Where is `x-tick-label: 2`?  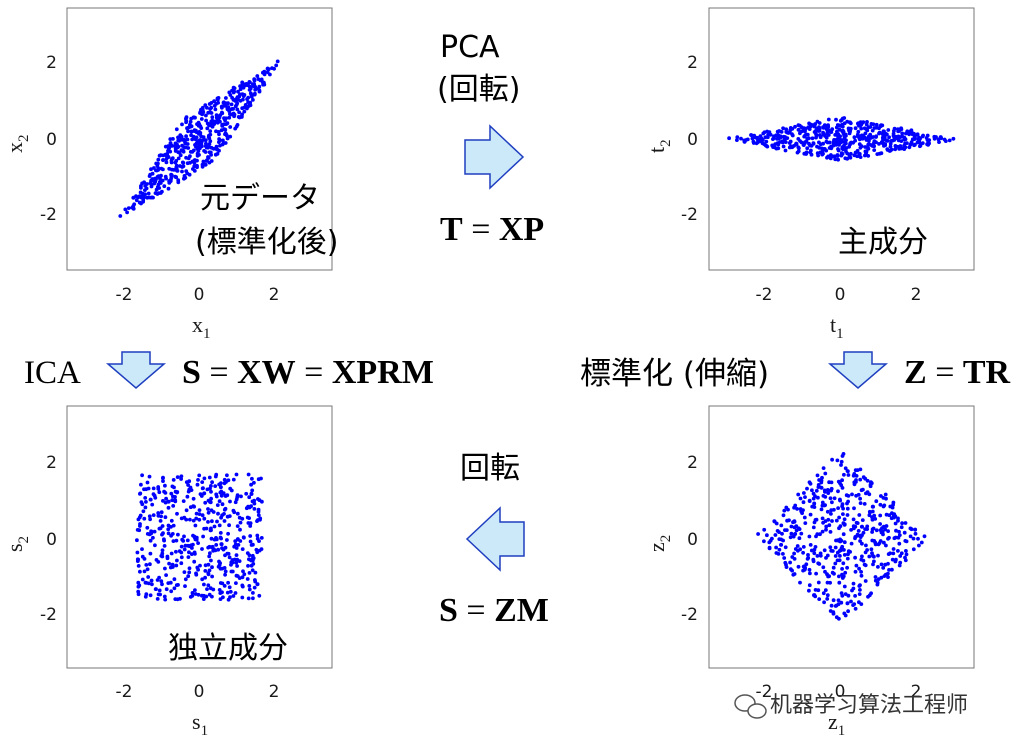
x-tick-label: 2 is located at coordinates (274, 295).